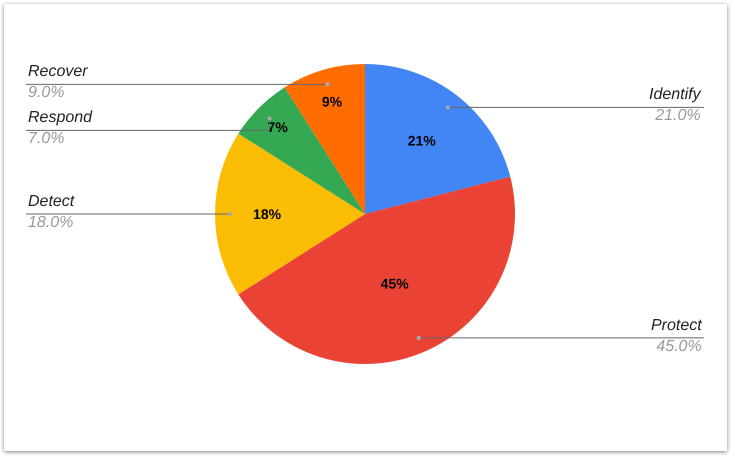 The height and width of the screenshot is (459, 735). I want to click on slice-label: Detect, so click(51, 201).